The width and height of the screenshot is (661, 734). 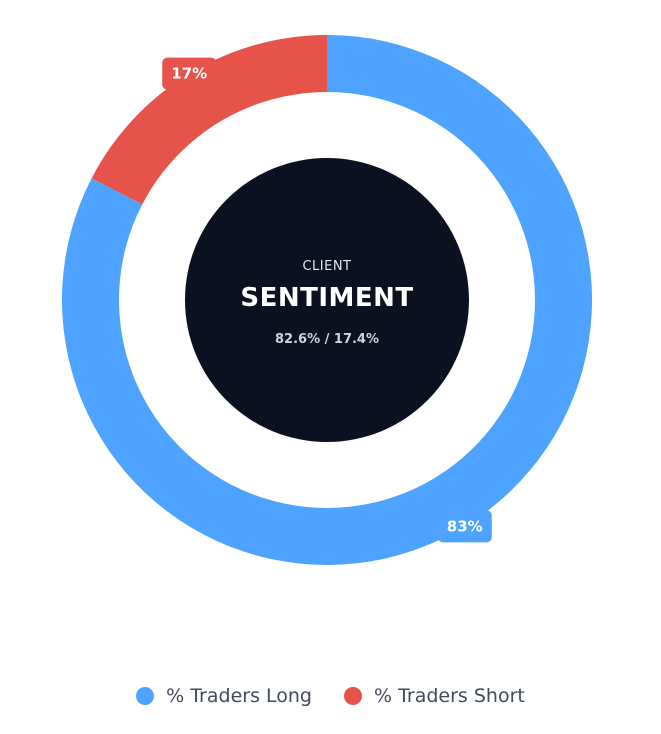 I want to click on center-label-big: SENTIMENT, so click(x=326, y=298).